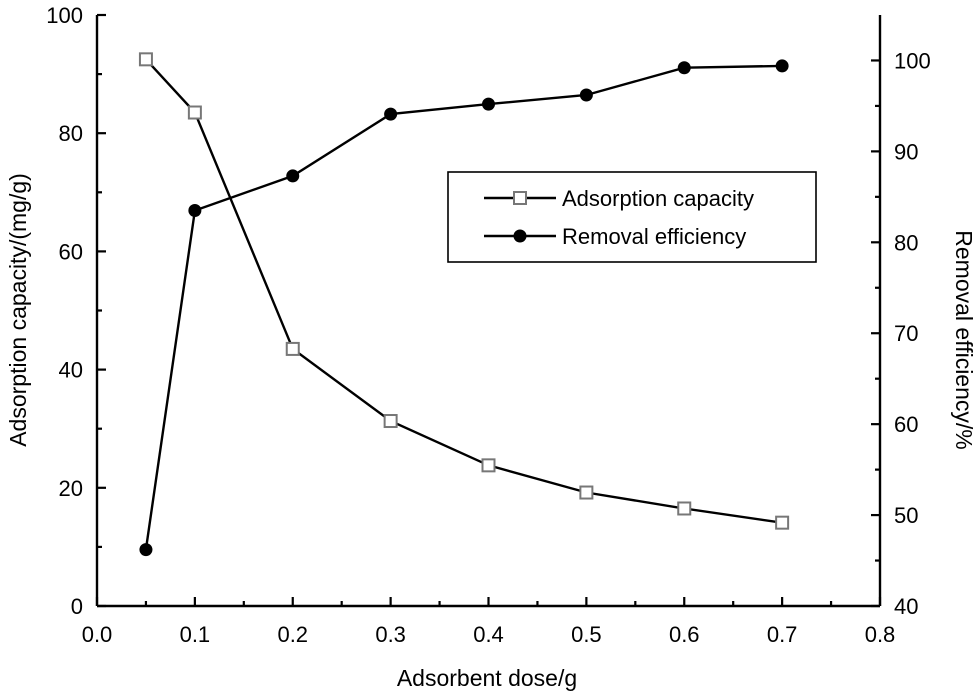  Describe the element at coordinates (97, 634) in the screenshot. I see `x-tick-label: 0.0` at that location.